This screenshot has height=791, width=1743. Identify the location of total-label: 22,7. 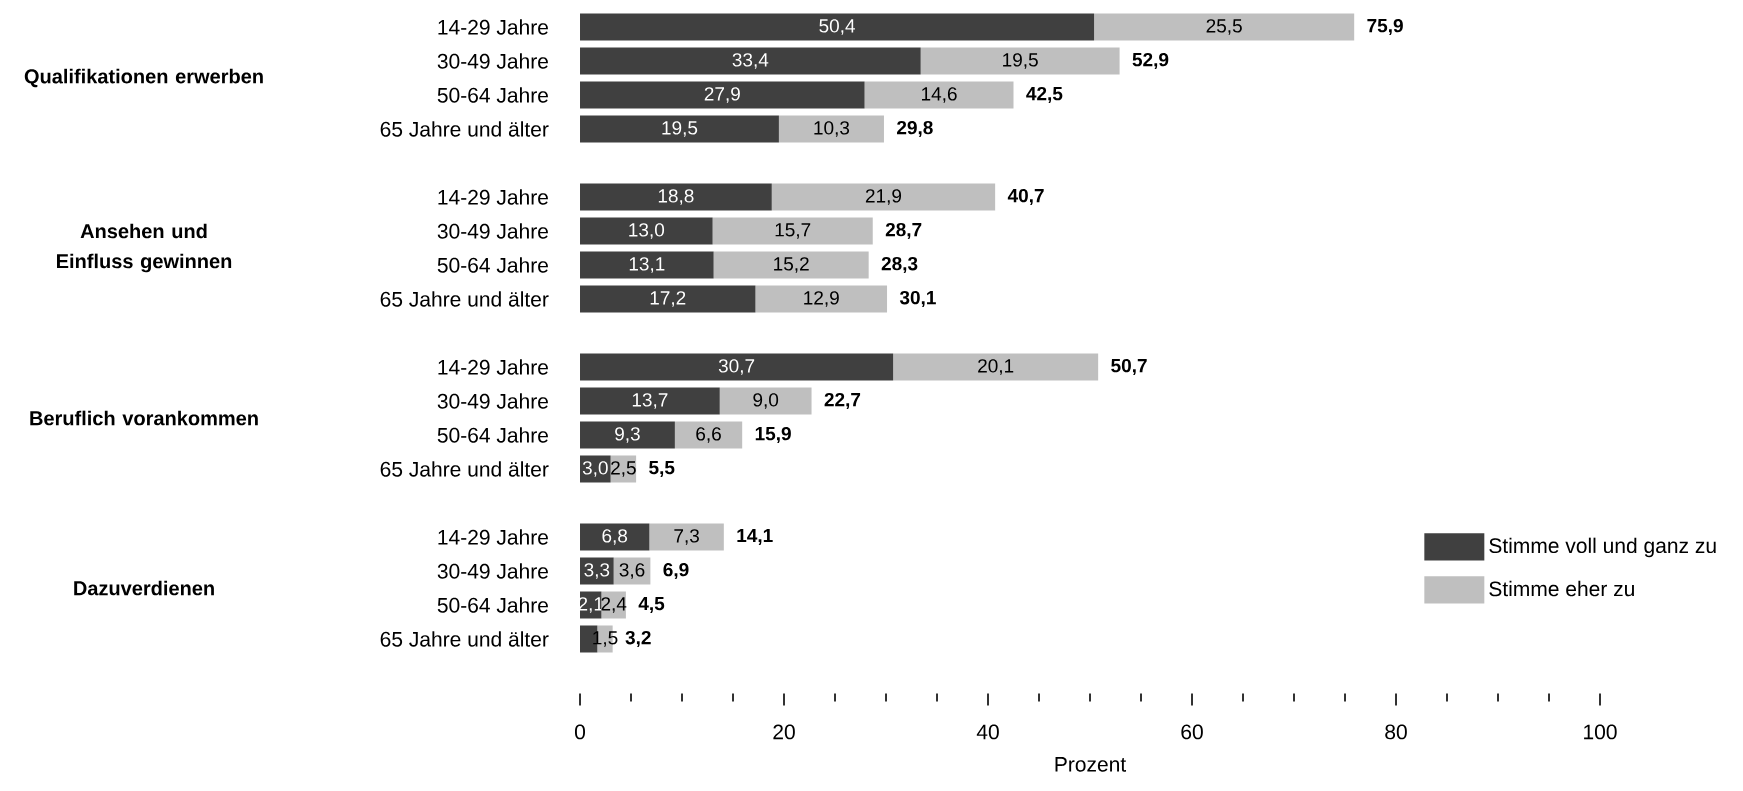
(842, 401).